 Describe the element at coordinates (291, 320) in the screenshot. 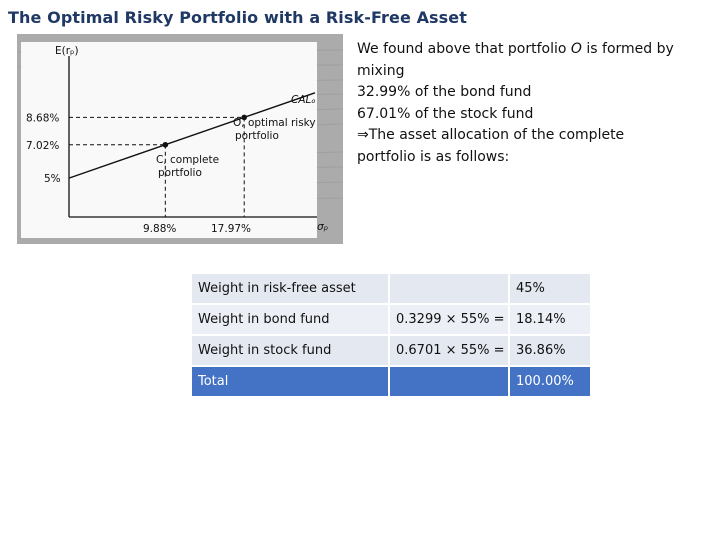

I see `row-label: Weight in bond fund` at that location.